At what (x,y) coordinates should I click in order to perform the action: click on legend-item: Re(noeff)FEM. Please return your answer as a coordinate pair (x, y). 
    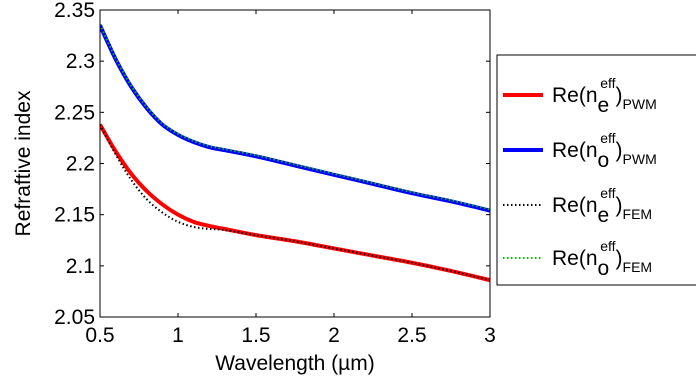
    Looking at the image, I should click on (577, 259).